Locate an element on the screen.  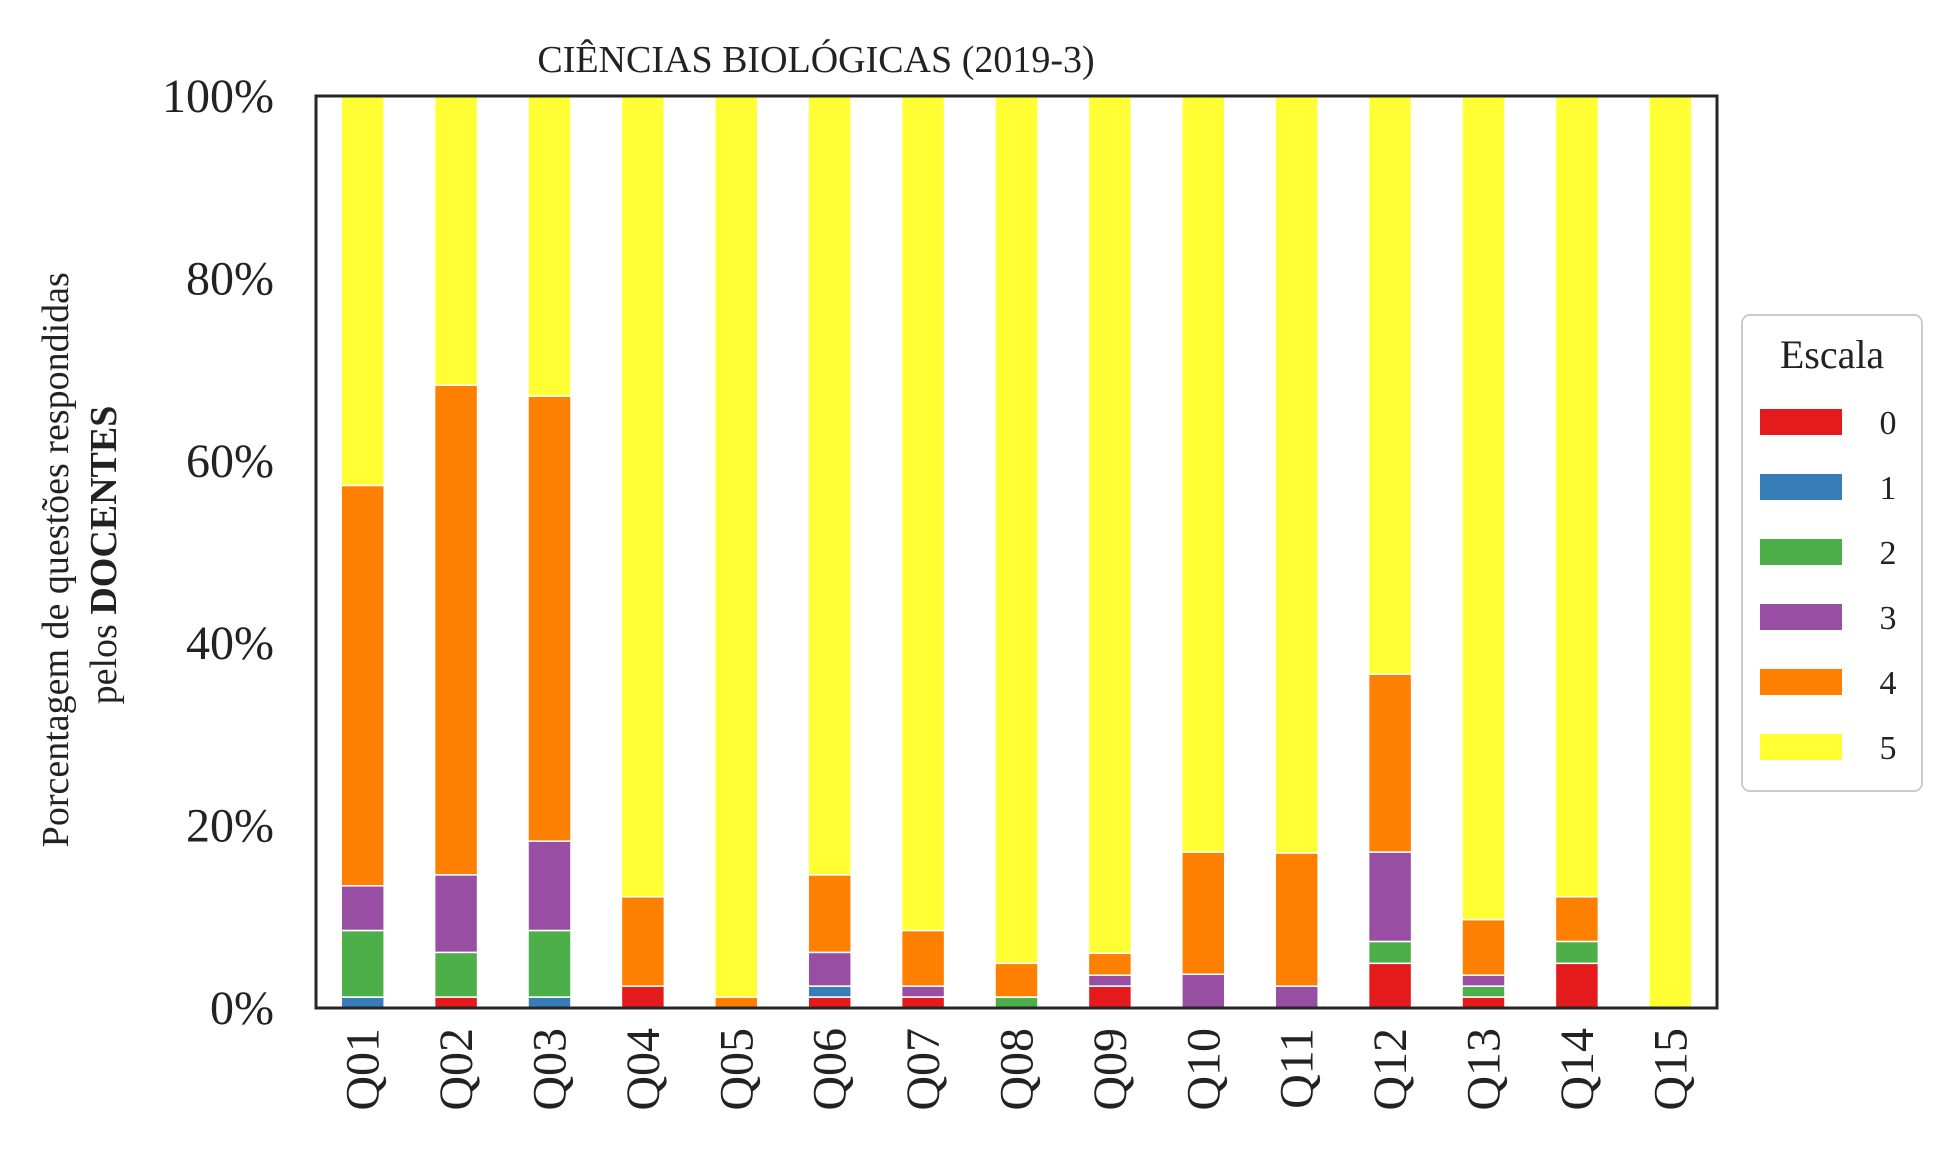
legend-label-3: 3 is located at coordinates (1888, 618).